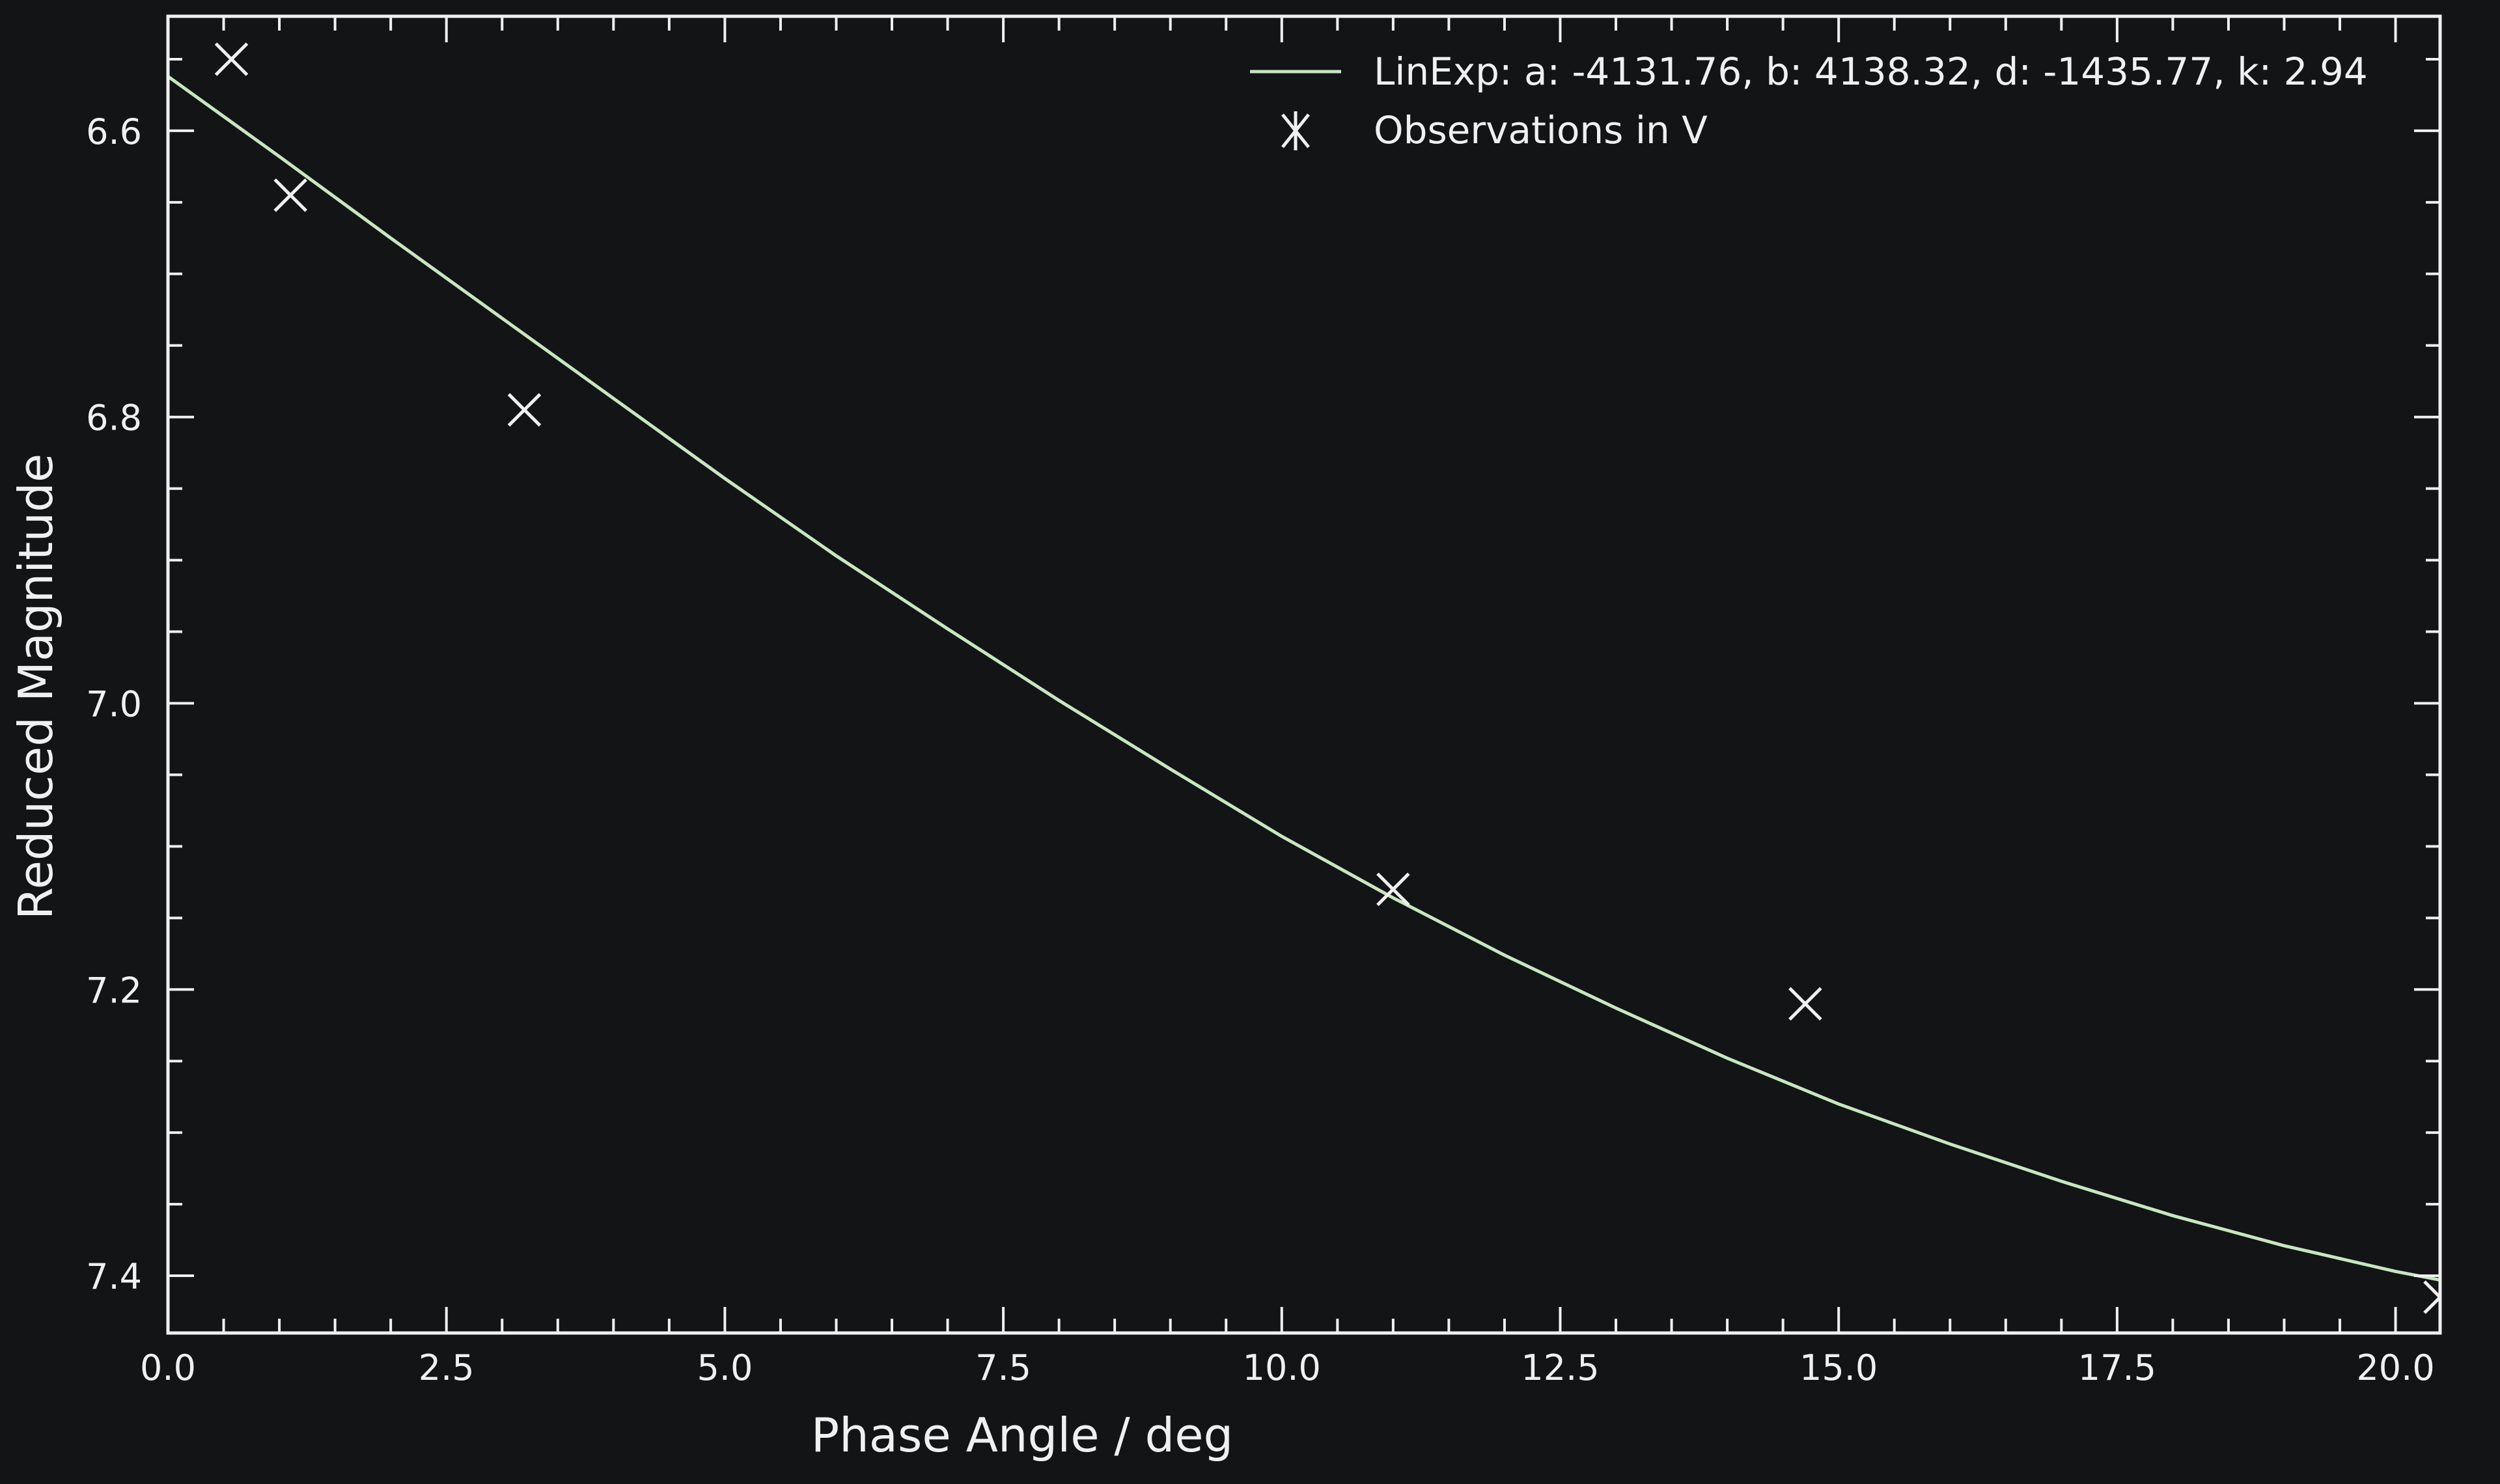 Image resolution: width=2500 pixels, height=1484 pixels. What do you see at coordinates (1003, 1367) in the screenshot?
I see `x-tick-label: 7.5` at bounding box center [1003, 1367].